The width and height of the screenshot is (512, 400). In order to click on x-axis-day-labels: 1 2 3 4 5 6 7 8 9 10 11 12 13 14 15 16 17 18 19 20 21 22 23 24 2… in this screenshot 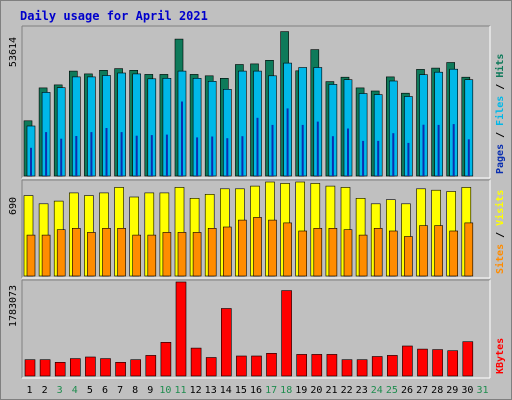, I will do `click(257, 390)`.